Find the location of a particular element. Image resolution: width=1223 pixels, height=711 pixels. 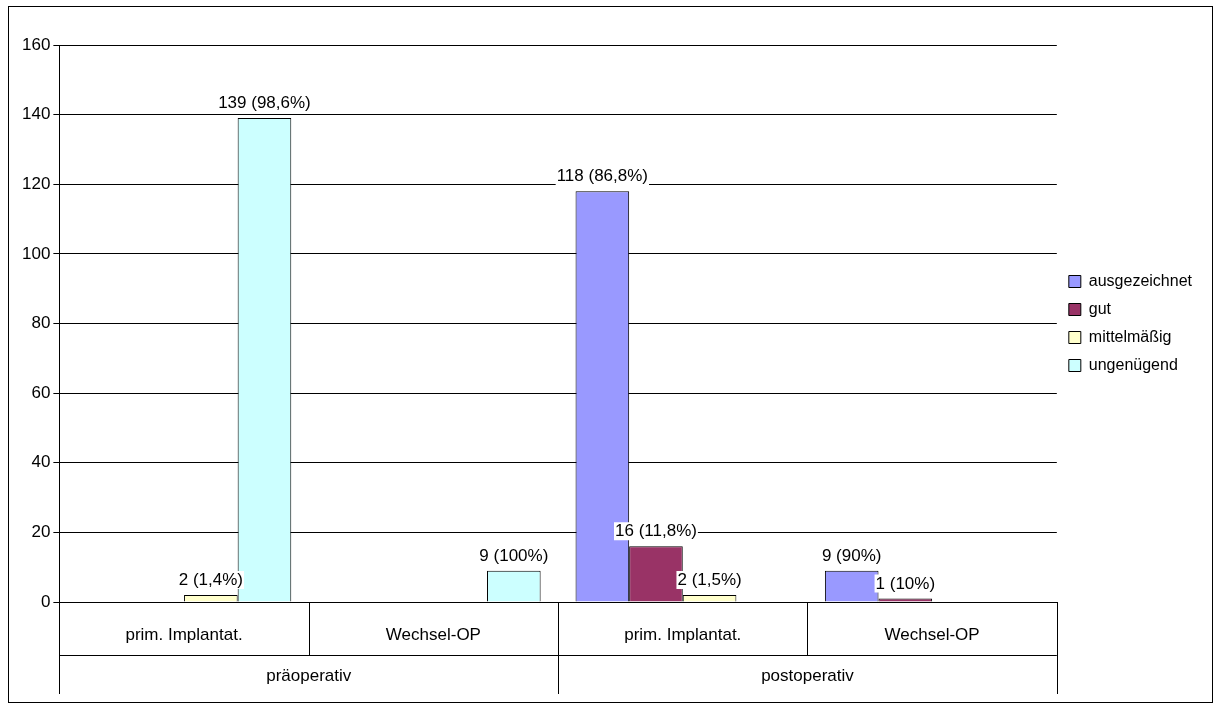

data-label: 139 (98,6%) is located at coordinates (264, 103).